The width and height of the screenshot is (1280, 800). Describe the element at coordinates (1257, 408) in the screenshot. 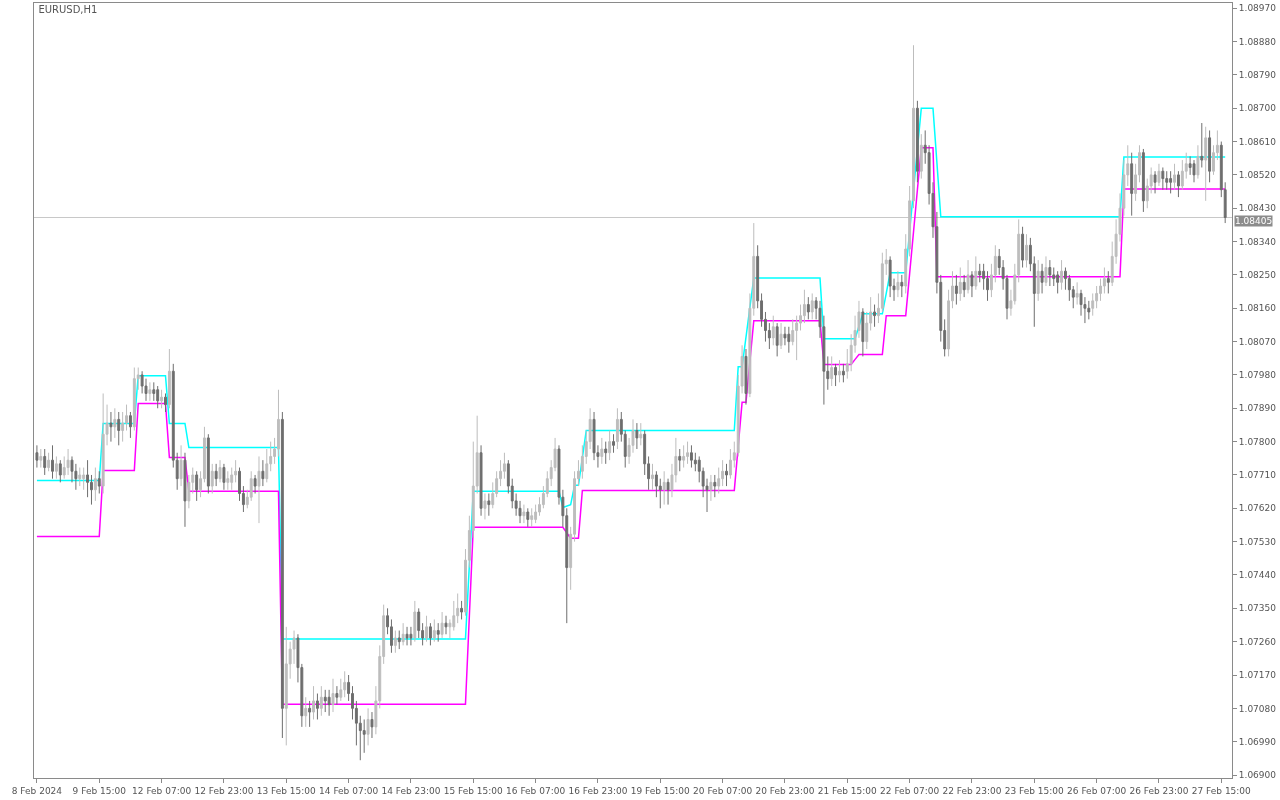

I see `y-tick-label: 1.07890` at that location.